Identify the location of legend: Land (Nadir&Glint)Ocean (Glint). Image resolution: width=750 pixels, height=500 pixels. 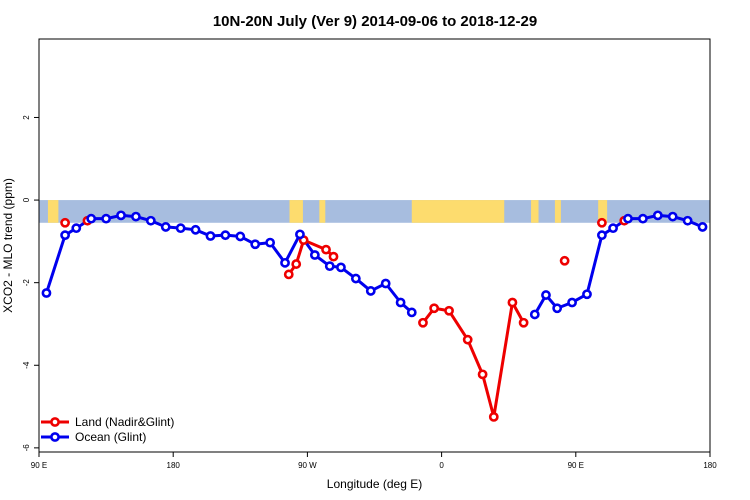
(107, 429).